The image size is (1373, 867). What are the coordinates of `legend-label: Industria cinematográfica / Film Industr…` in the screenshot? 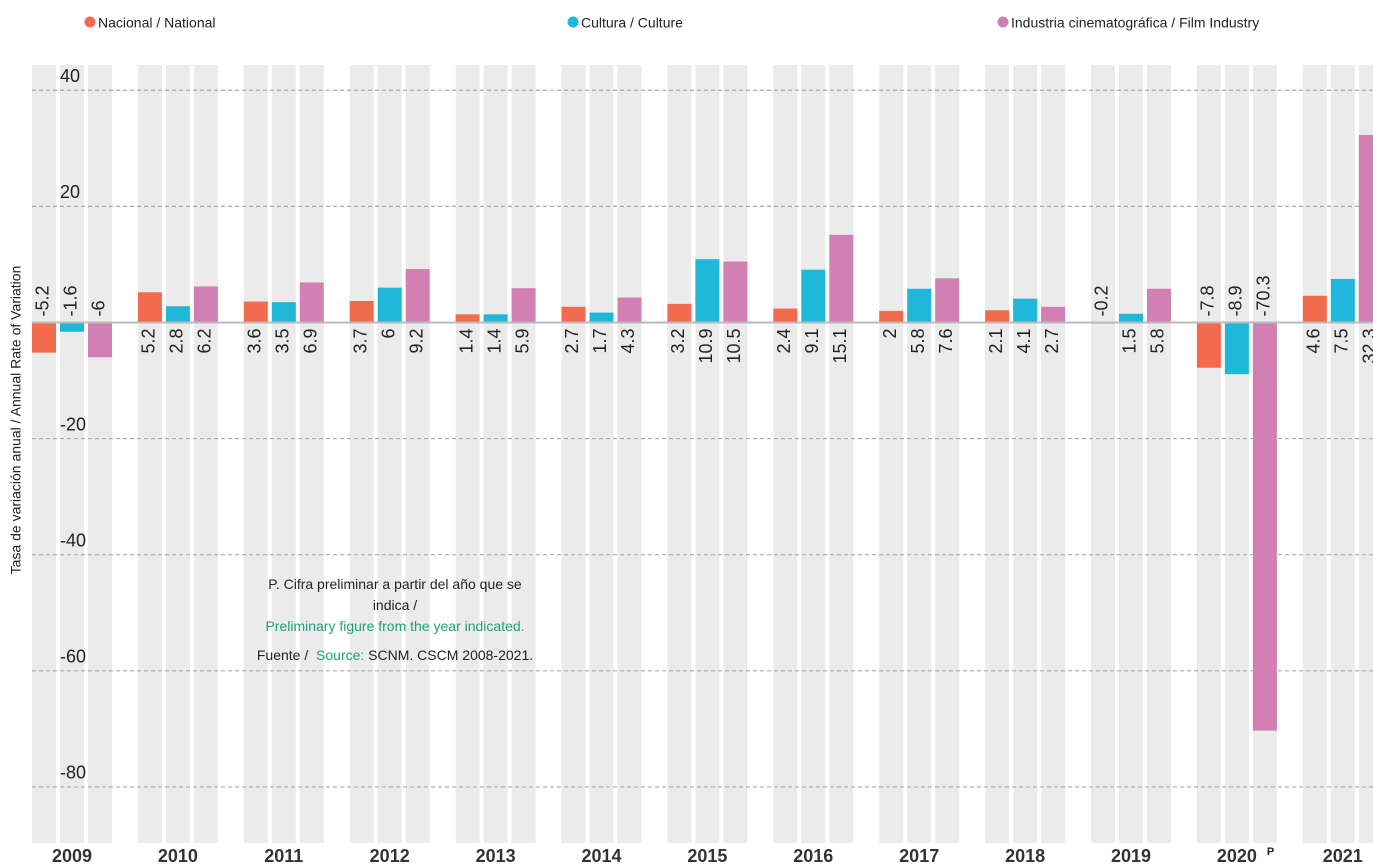 It's located at (1135, 23).